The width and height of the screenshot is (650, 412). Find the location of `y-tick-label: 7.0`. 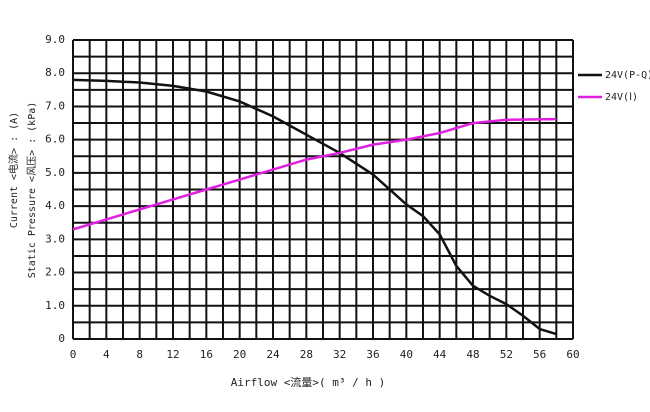

y-tick-label: 7.0 is located at coordinates (55, 105).